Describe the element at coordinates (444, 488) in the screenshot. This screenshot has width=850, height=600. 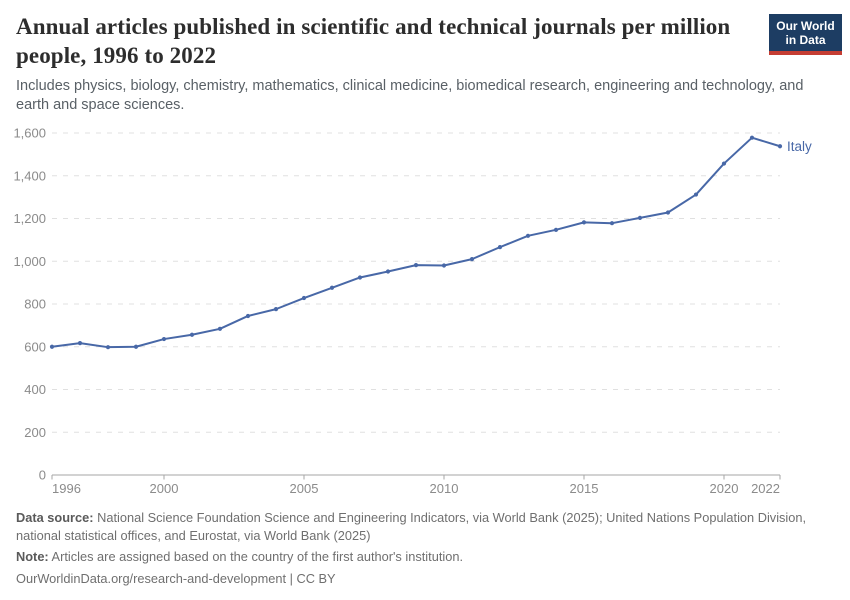
I see `x-tick-label: 2010` at that location.